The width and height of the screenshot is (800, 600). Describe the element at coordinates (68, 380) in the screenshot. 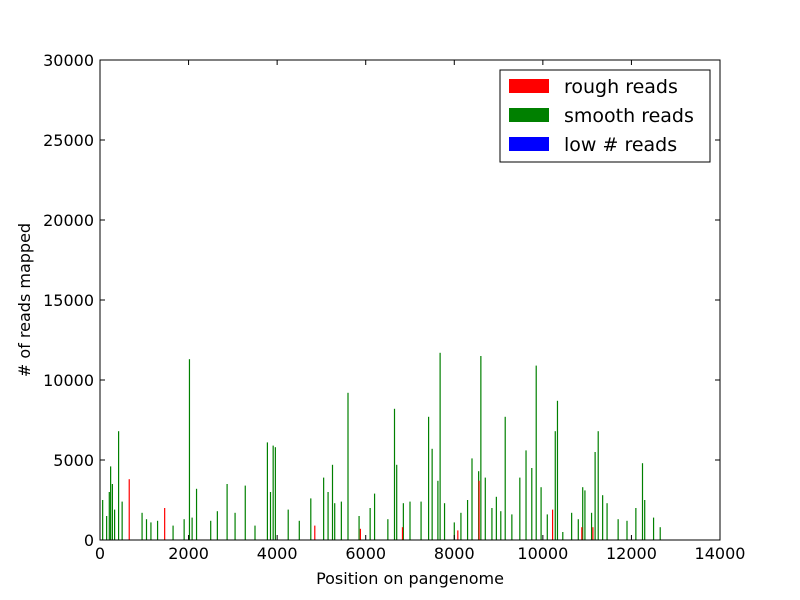

I see `y-tick-label: 10000` at that location.